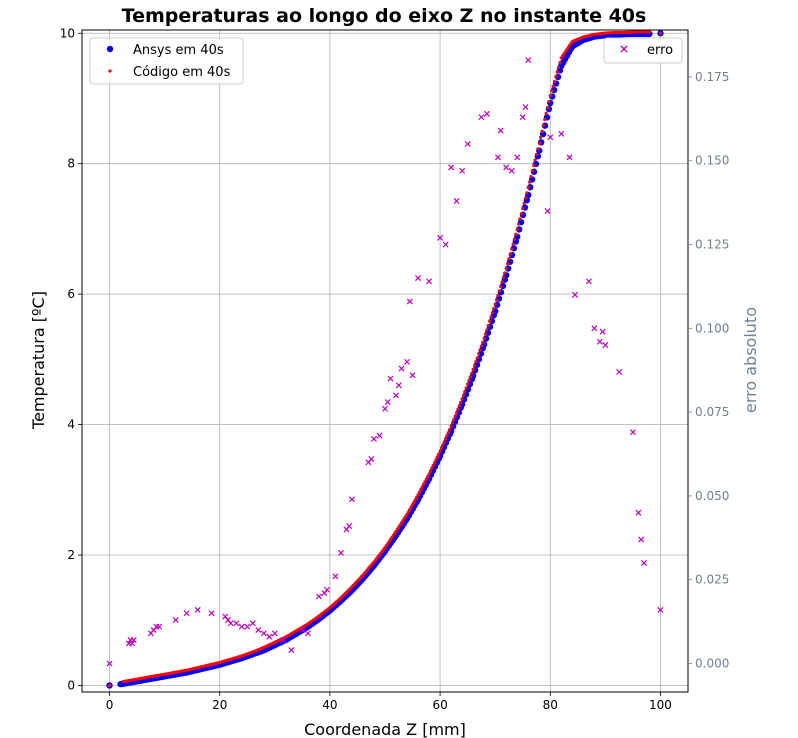 Image resolution: width=798 pixels, height=738 pixels. I want to click on legend-right-box, so click(643, 50).